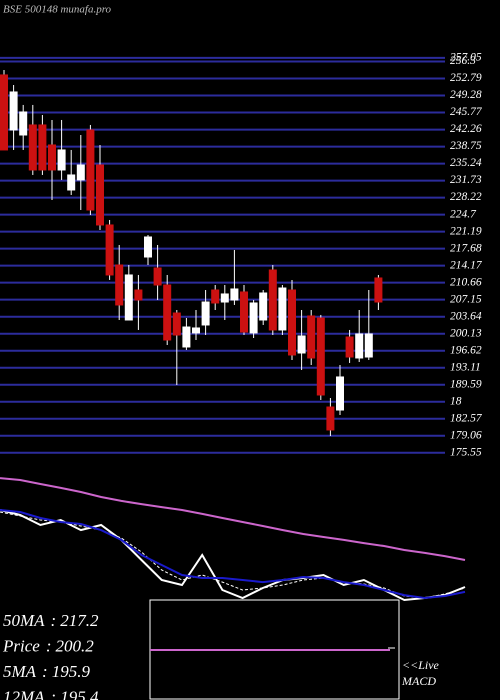  I want to click on y-tick-label: 228.22, so click(466, 197).